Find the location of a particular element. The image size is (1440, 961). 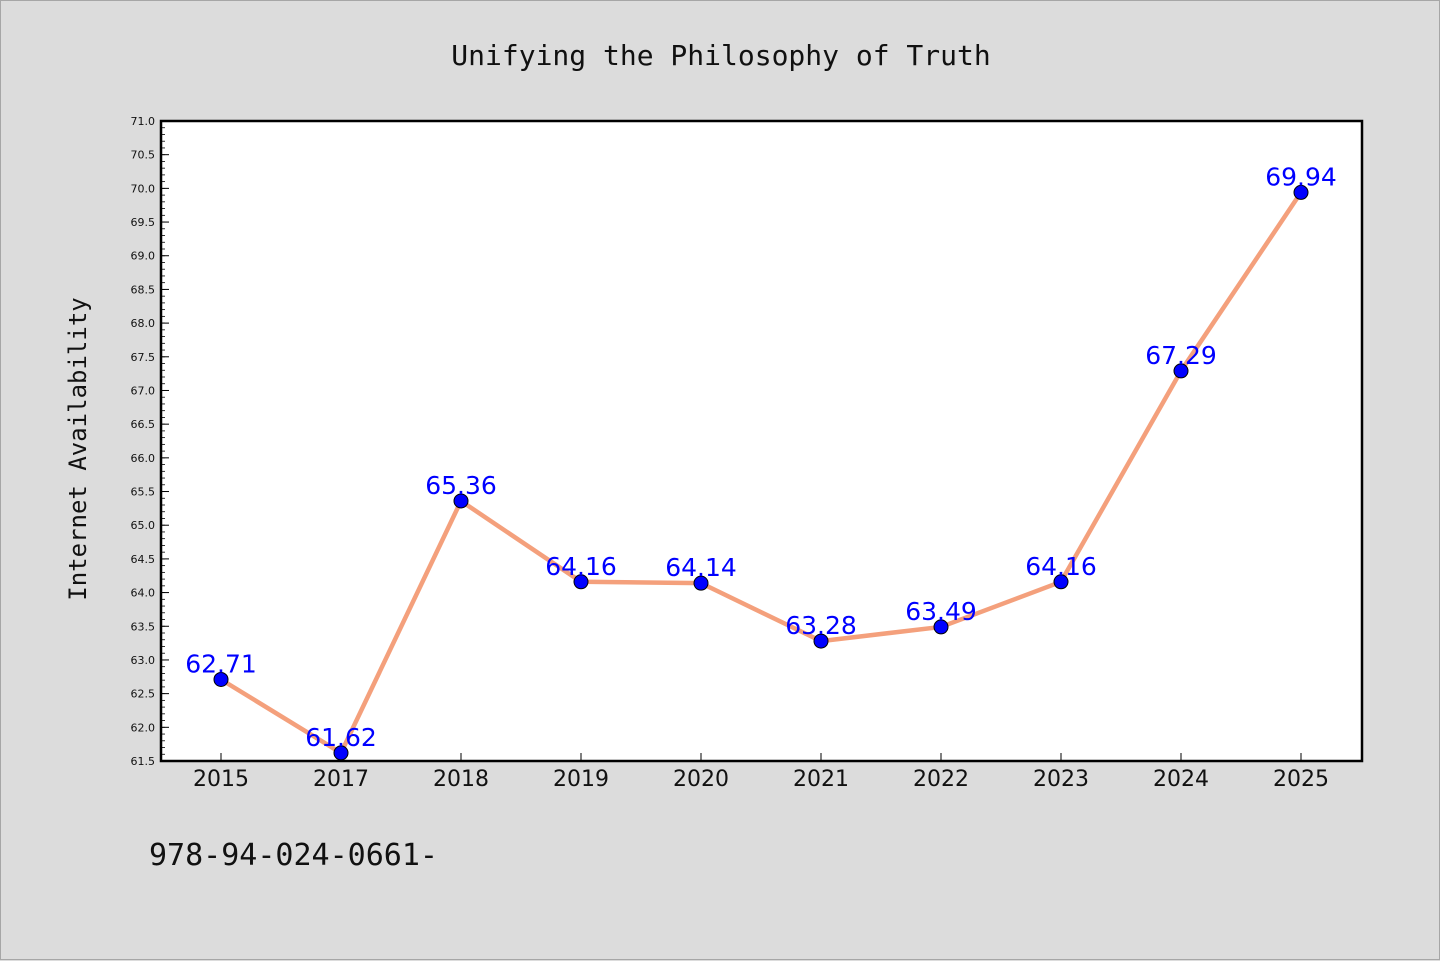

y-tick-label: 62.5 is located at coordinates (143, 694).